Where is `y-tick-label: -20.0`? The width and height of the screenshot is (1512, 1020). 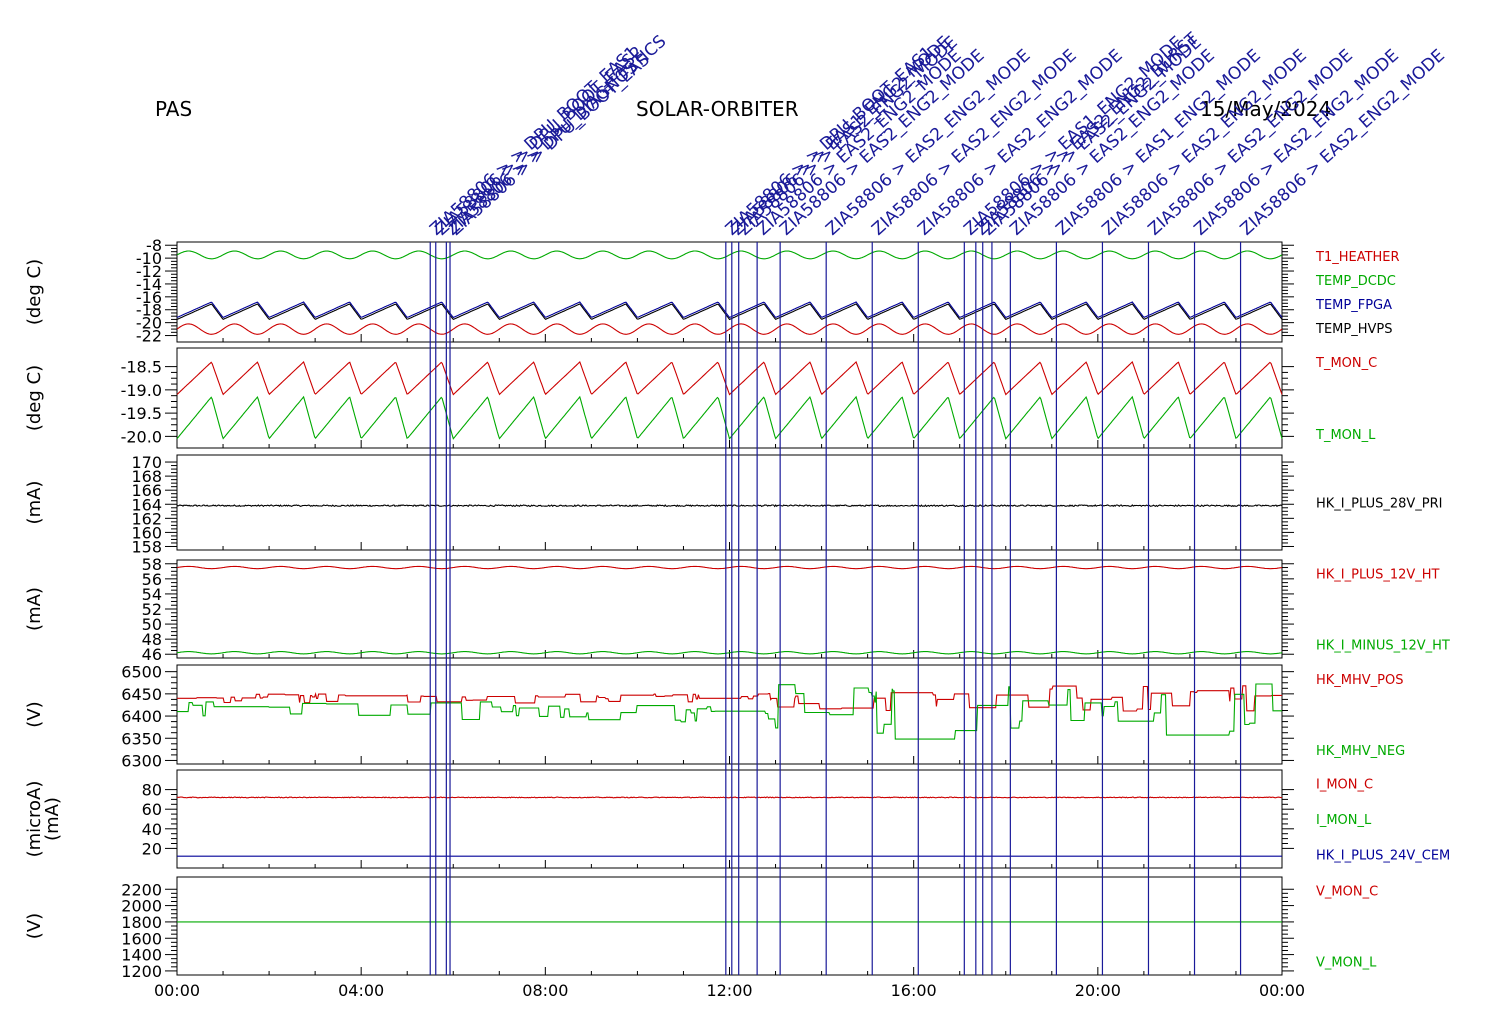
y-tick-label: -20.0 is located at coordinates (141, 436).